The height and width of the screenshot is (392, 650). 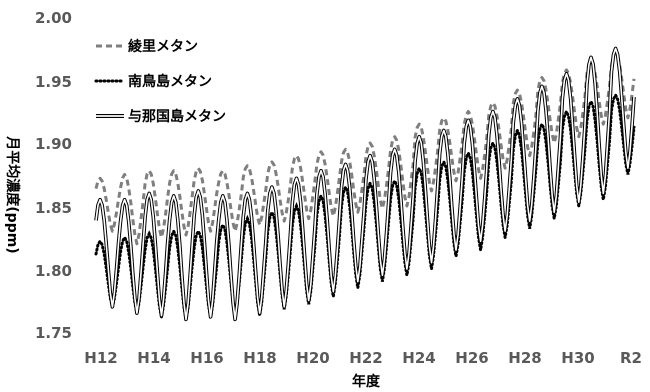 What do you see at coordinates (53, 333) in the screenshot?
I see `y-tick-label: 1.75` at bounding box center [53, 333].